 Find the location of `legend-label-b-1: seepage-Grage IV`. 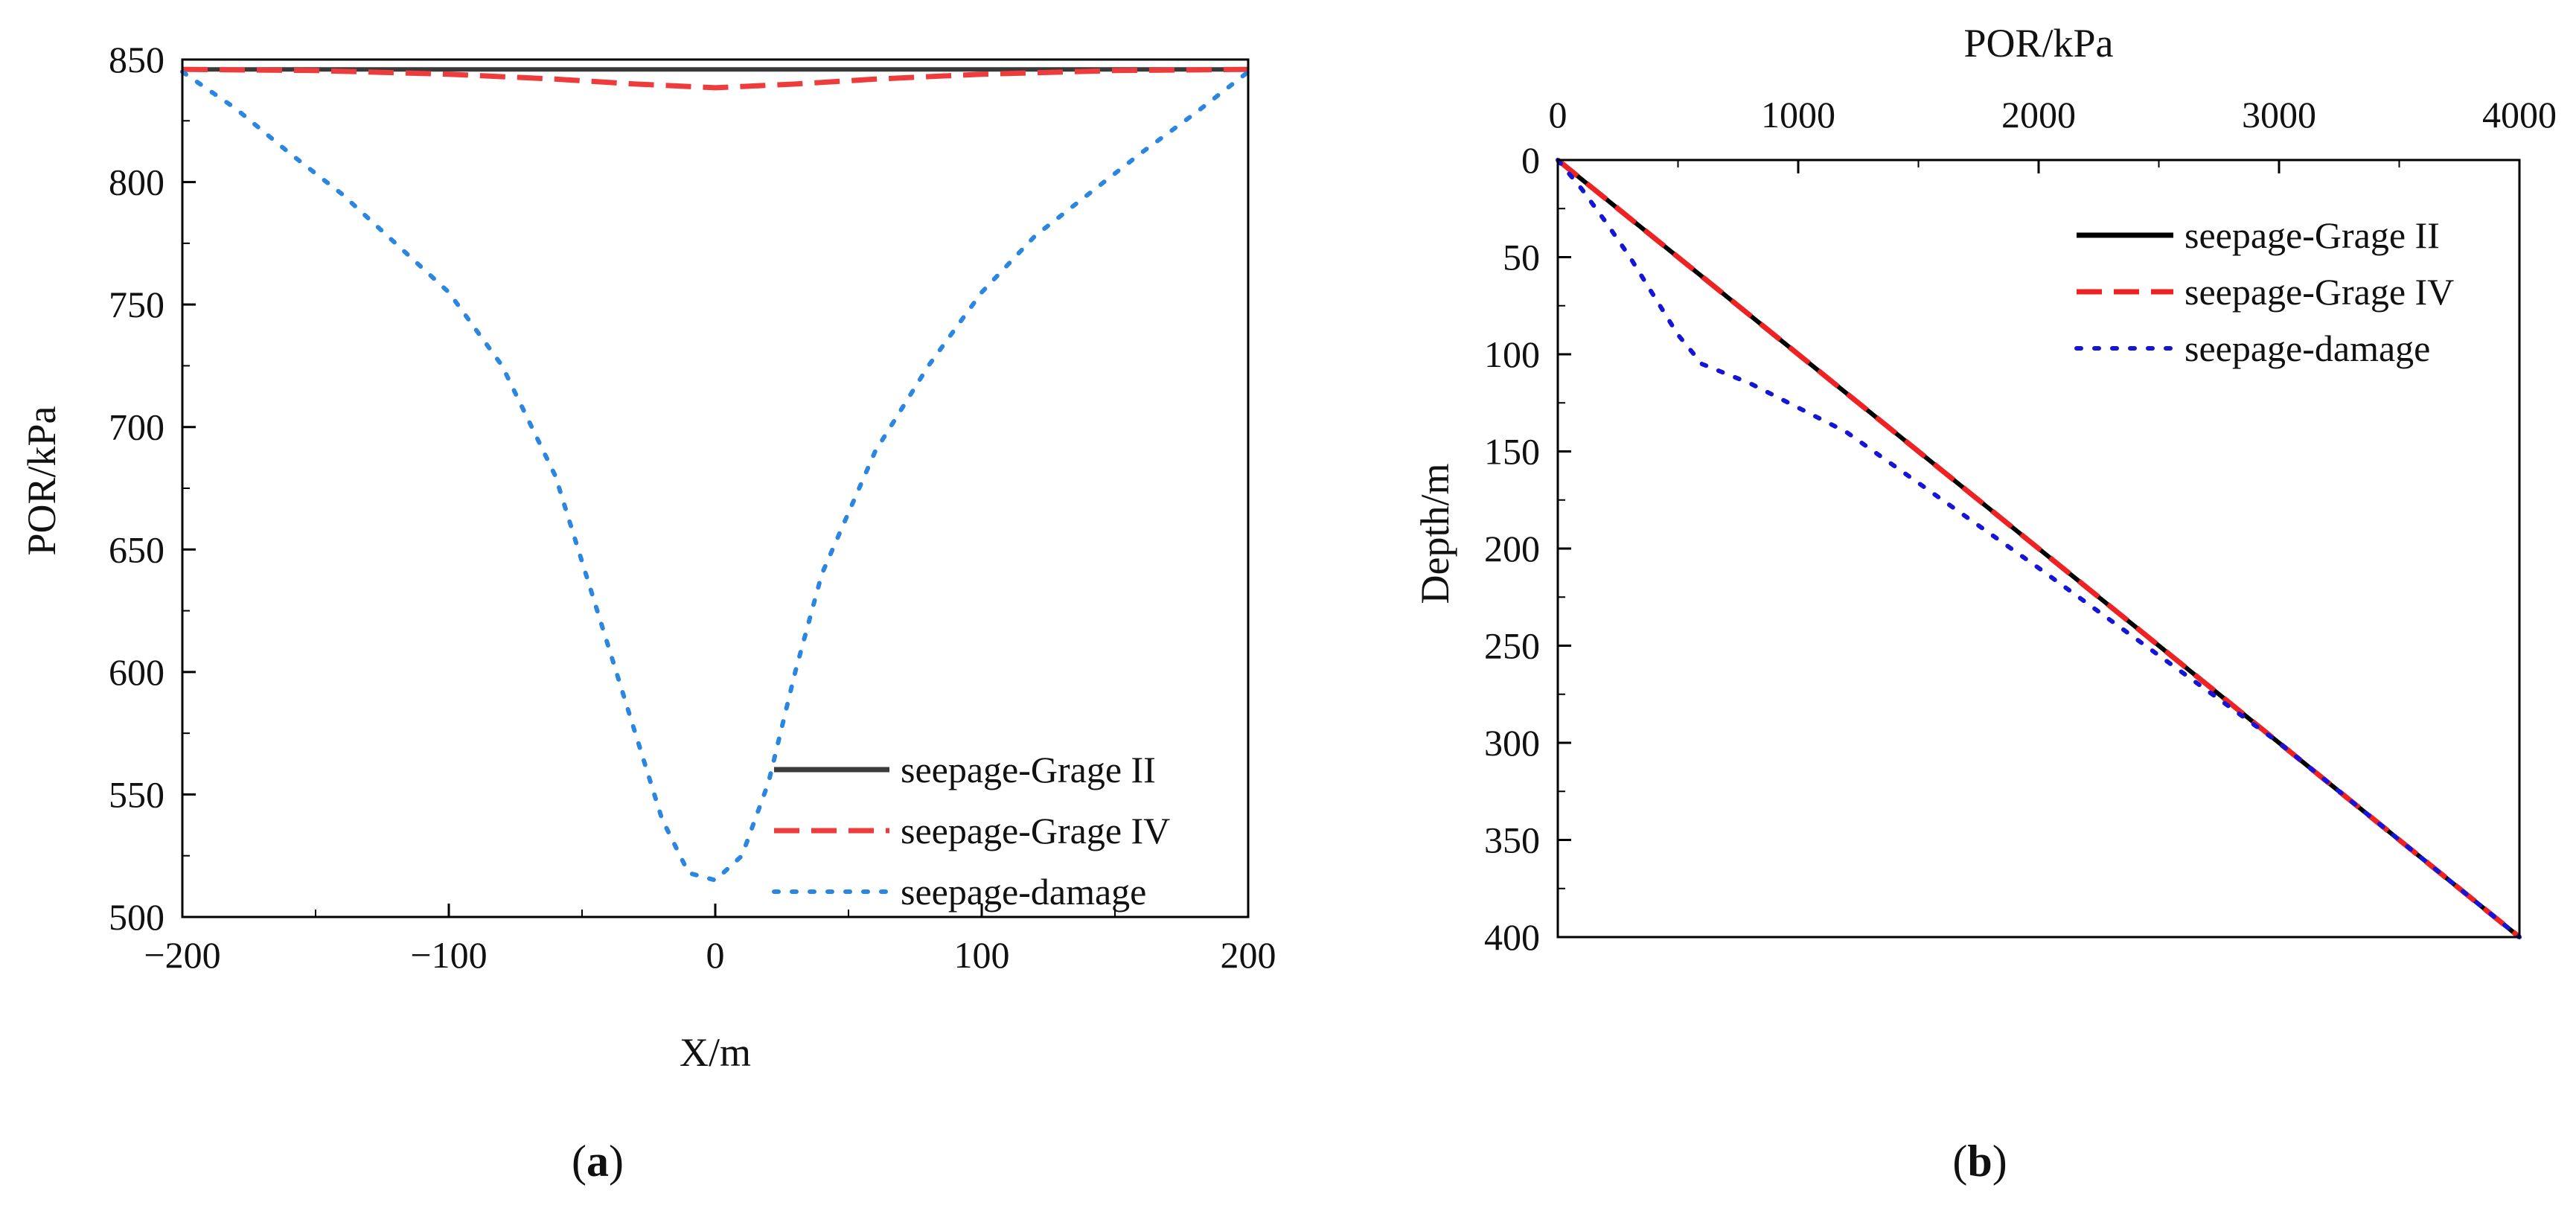

legend-label-b-1: seepage-Grage IV is located at coordinates (2319, 292).